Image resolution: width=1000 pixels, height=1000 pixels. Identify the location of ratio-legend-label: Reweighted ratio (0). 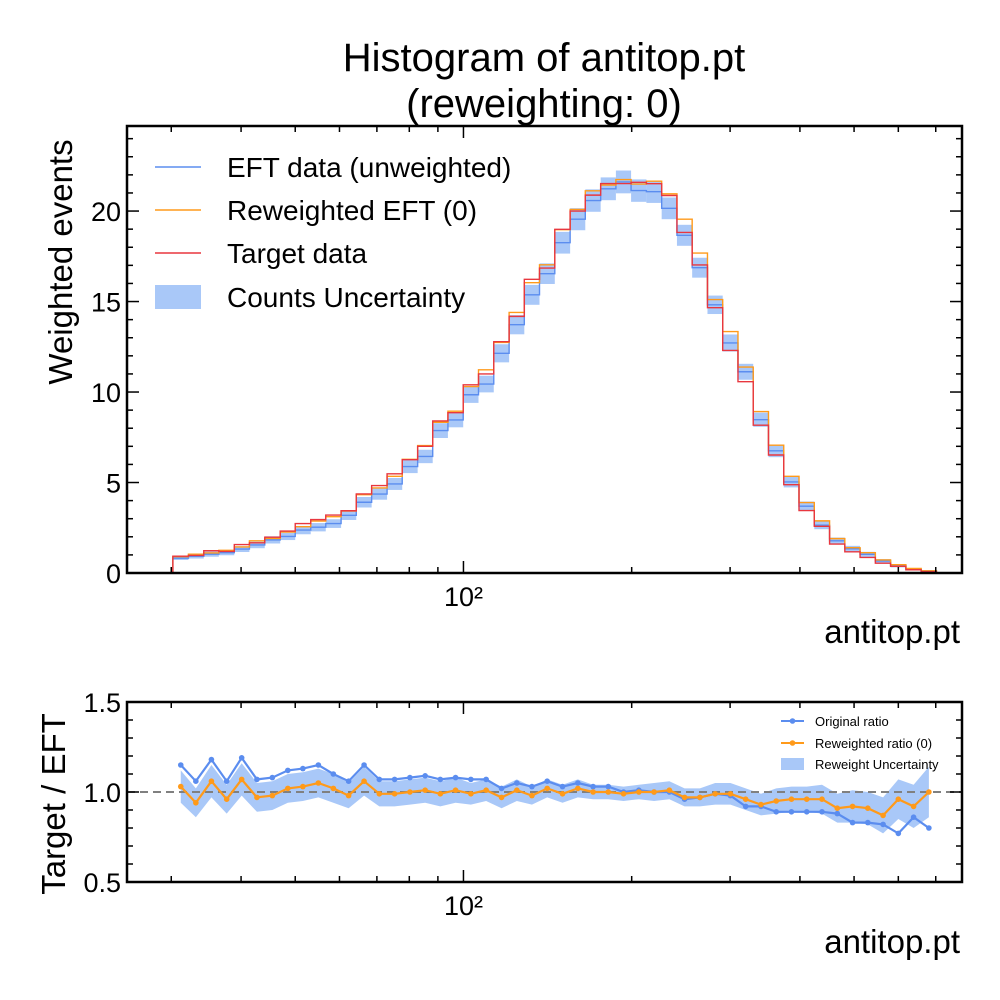
(873, 743).